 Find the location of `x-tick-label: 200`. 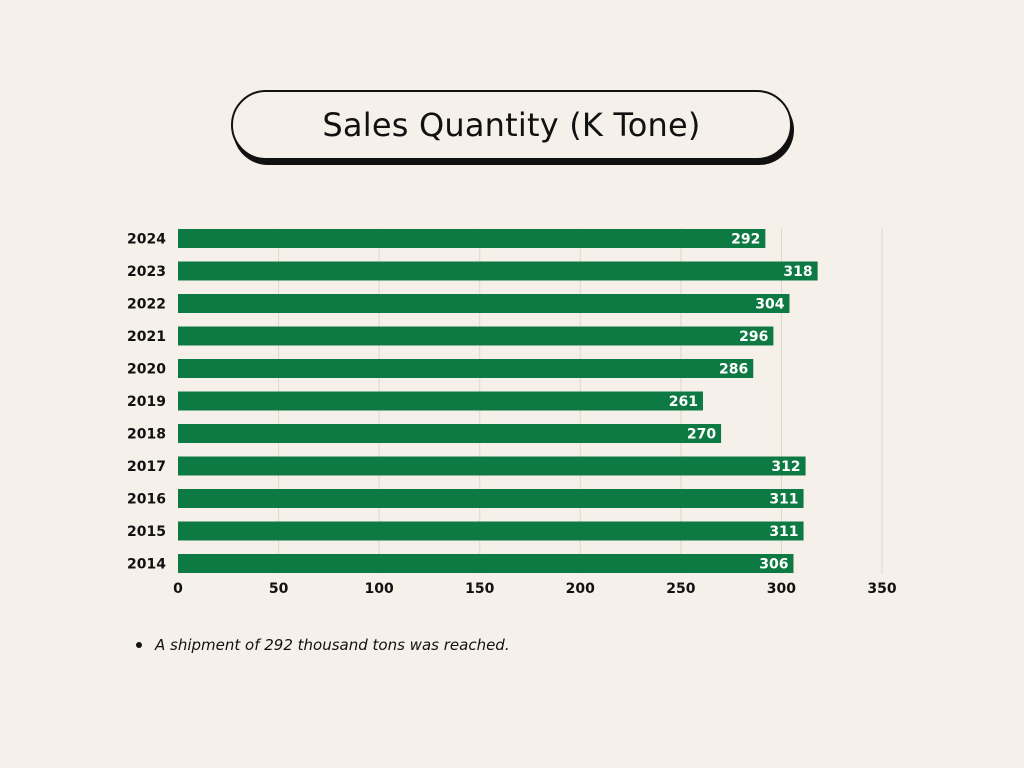

x-tick-label: 200 is located at coordinates (580, 589).